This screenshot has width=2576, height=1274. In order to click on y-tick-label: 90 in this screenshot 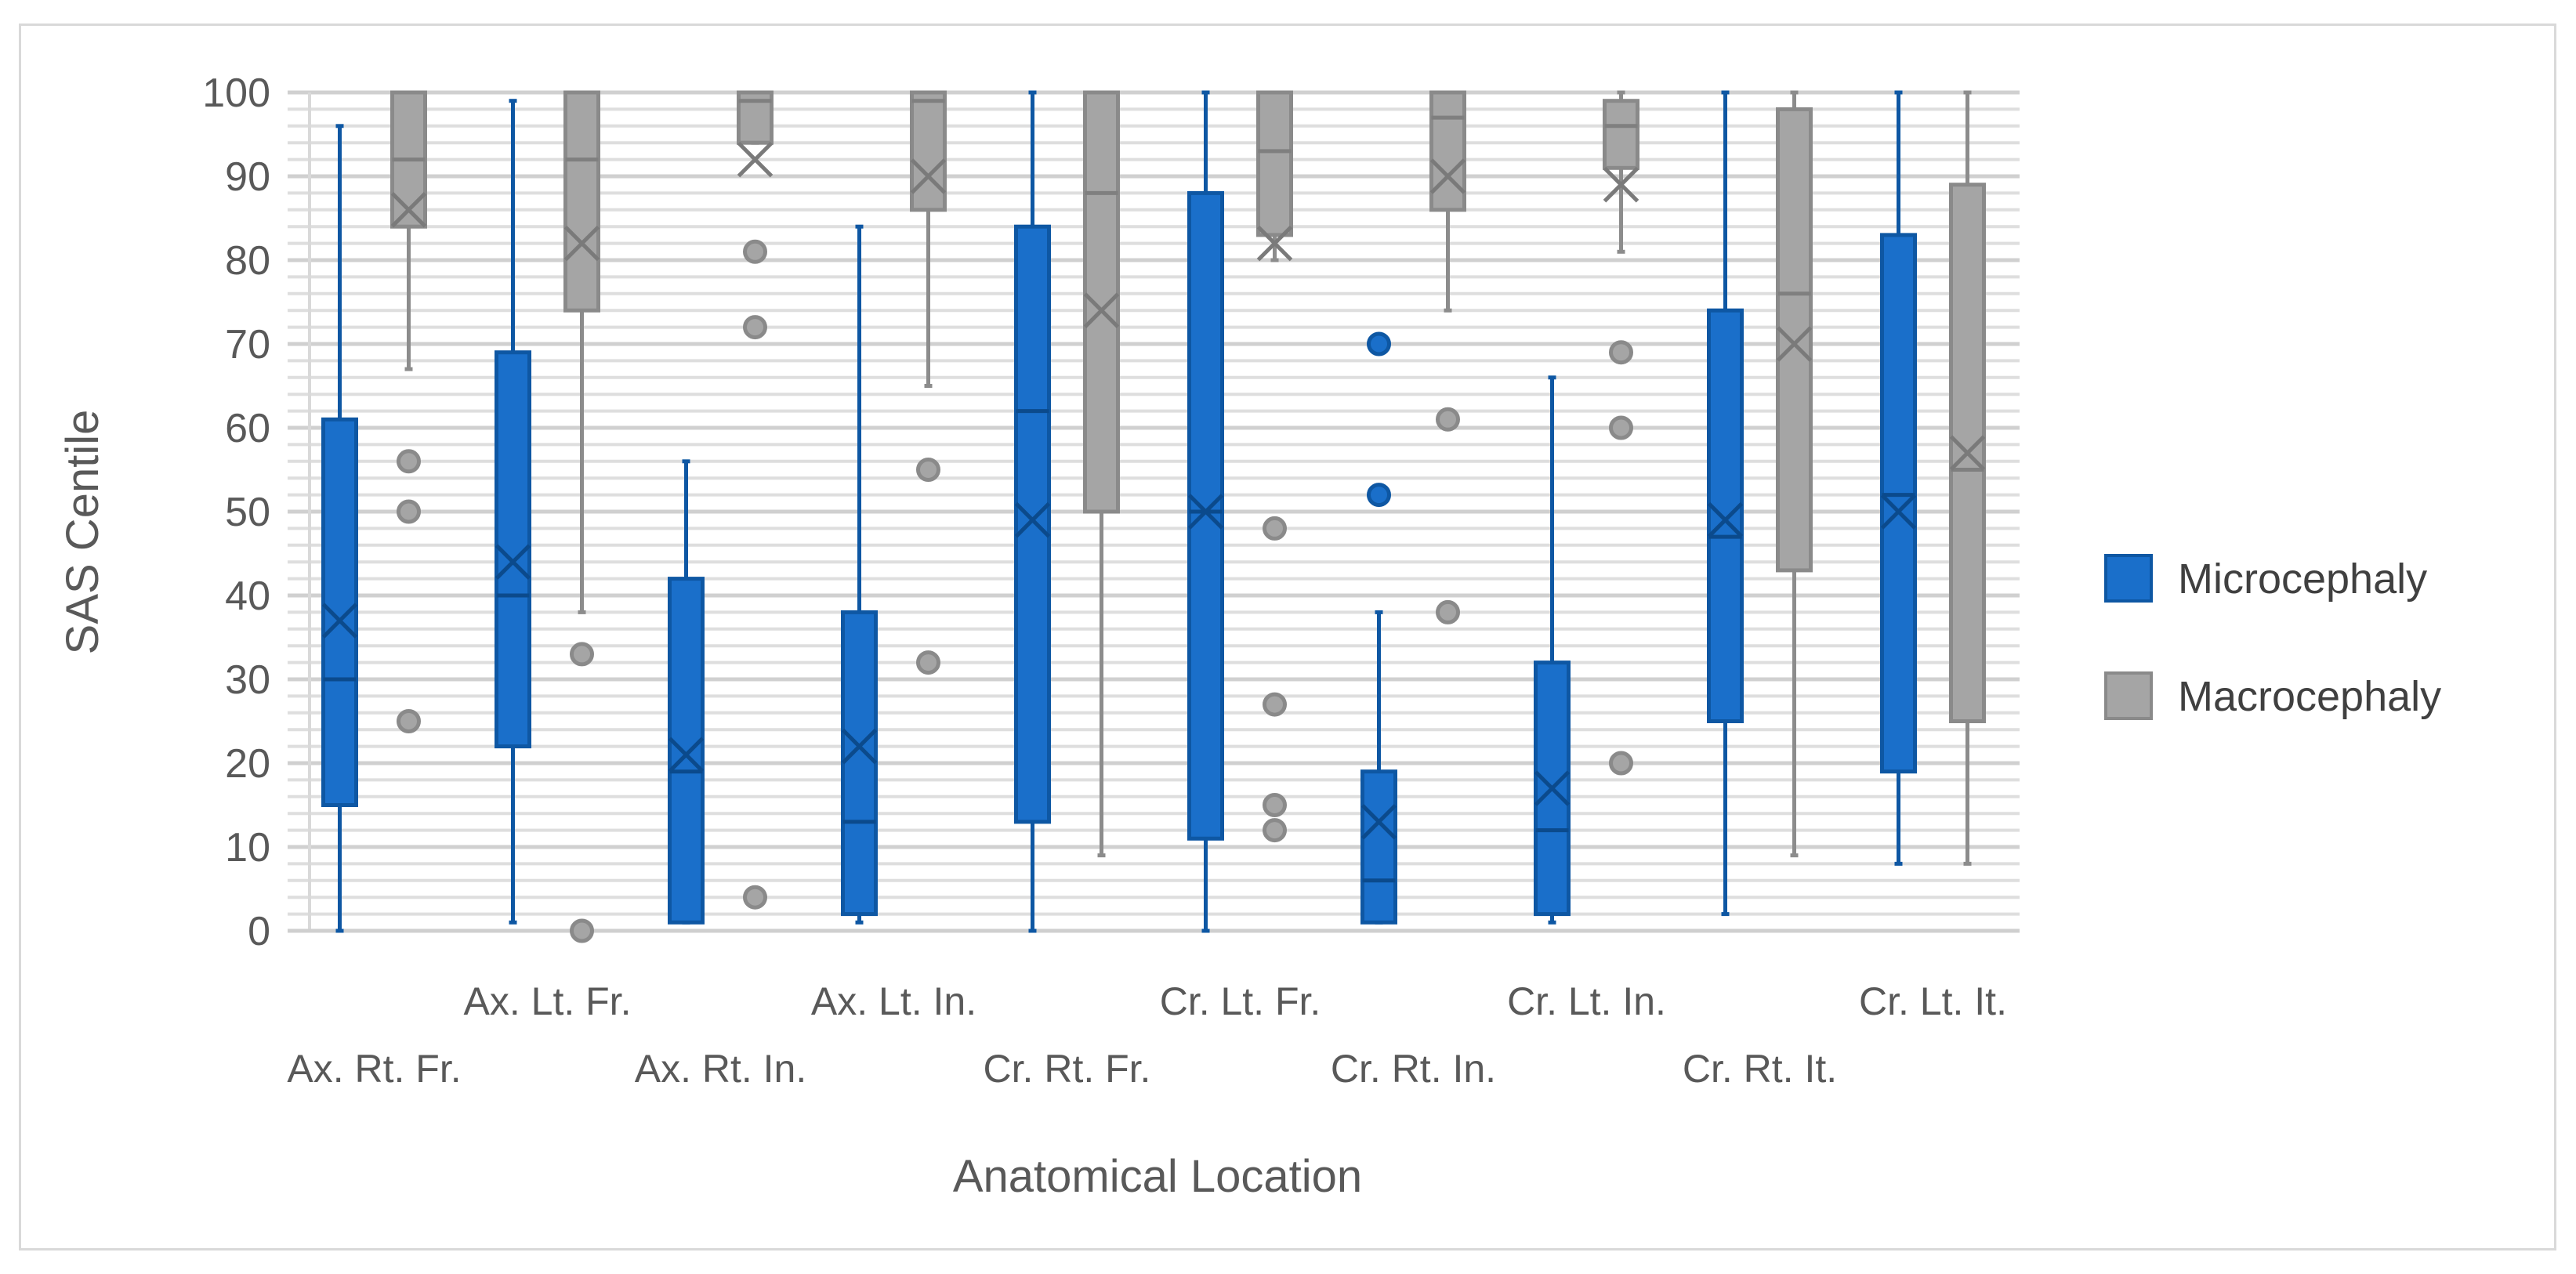, I will do `click(247, 177)`.